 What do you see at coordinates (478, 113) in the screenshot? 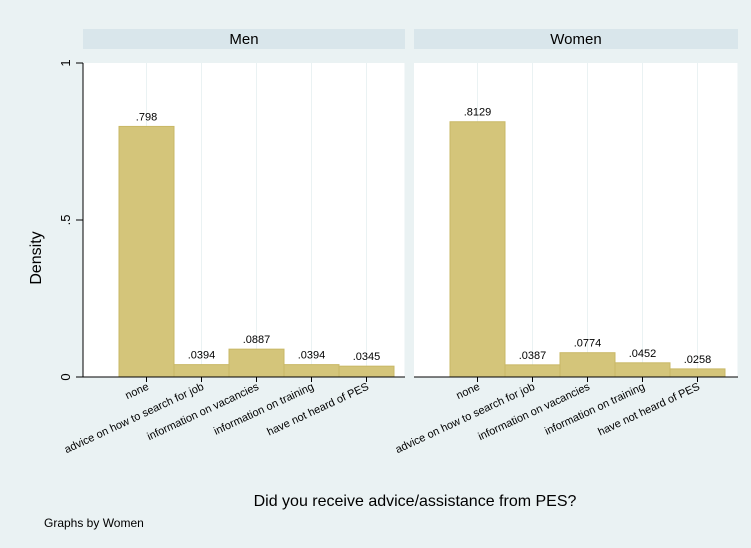
I see `bar-value-label: .8129` at bounding box center [478, 113].